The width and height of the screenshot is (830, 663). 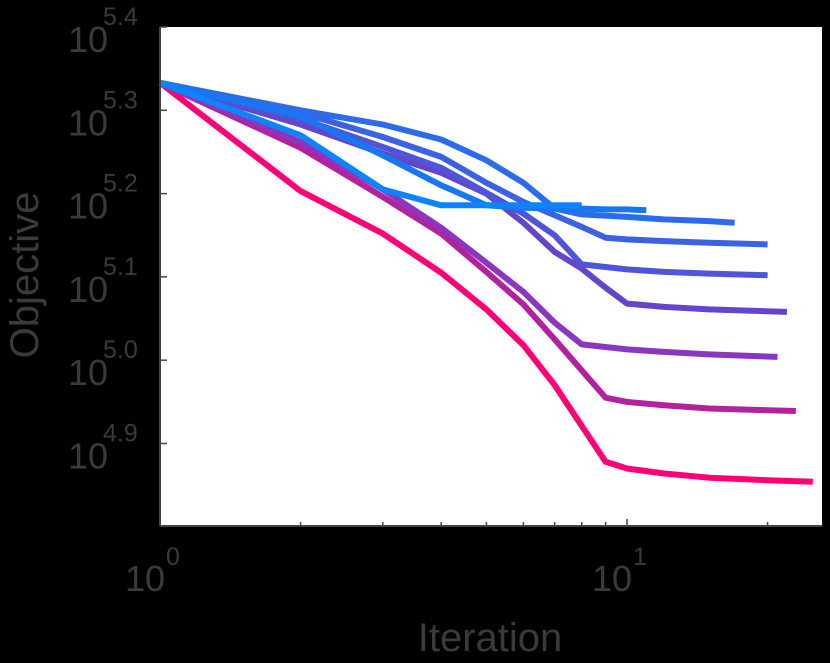 I want to click on y-tick-exponent: 5.3, so click(x=120, y=100).